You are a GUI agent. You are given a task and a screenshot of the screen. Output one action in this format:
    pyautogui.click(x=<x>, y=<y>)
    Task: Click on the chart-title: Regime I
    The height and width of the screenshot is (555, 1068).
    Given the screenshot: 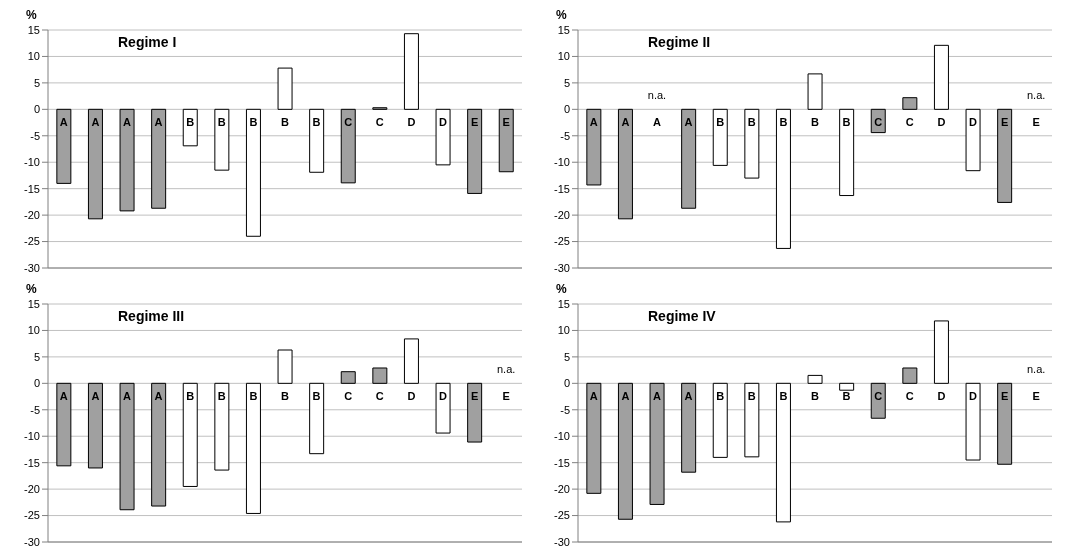 What is the action you would take?
    pyautogui.click(x=147, y=42)
    